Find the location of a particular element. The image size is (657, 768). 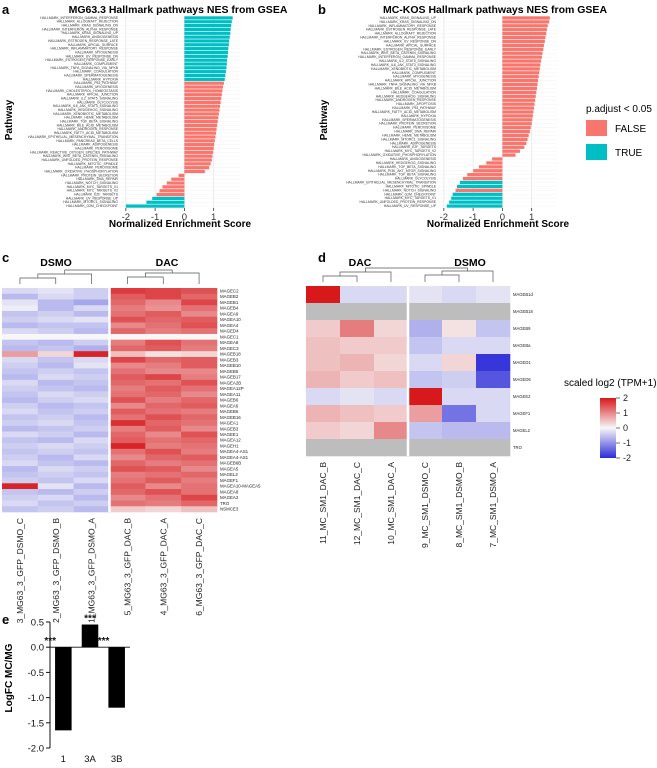

panel-e-letter: e is located at coordinates (5, 619).